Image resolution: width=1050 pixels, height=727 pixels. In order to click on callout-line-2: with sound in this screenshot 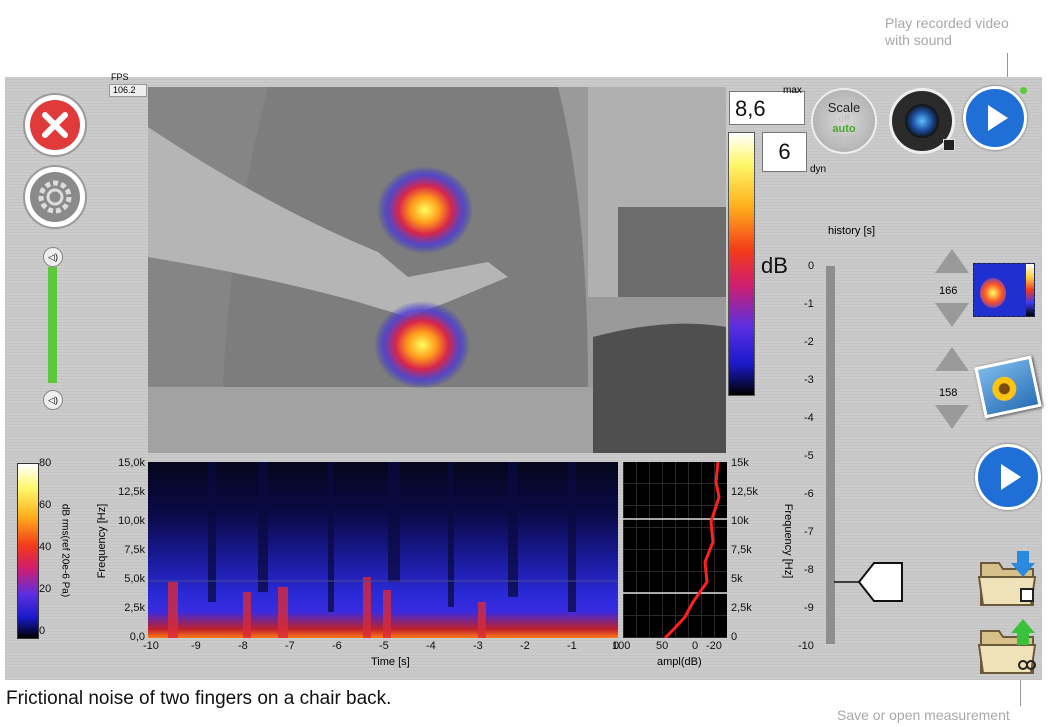, I will do `click(918, 40)`.